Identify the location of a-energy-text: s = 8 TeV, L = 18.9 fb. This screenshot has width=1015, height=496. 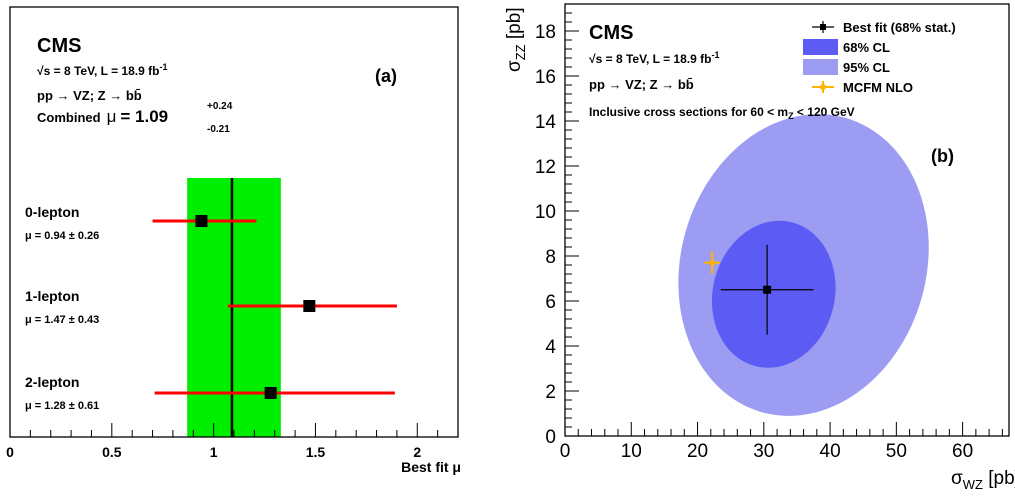
(102, 71).